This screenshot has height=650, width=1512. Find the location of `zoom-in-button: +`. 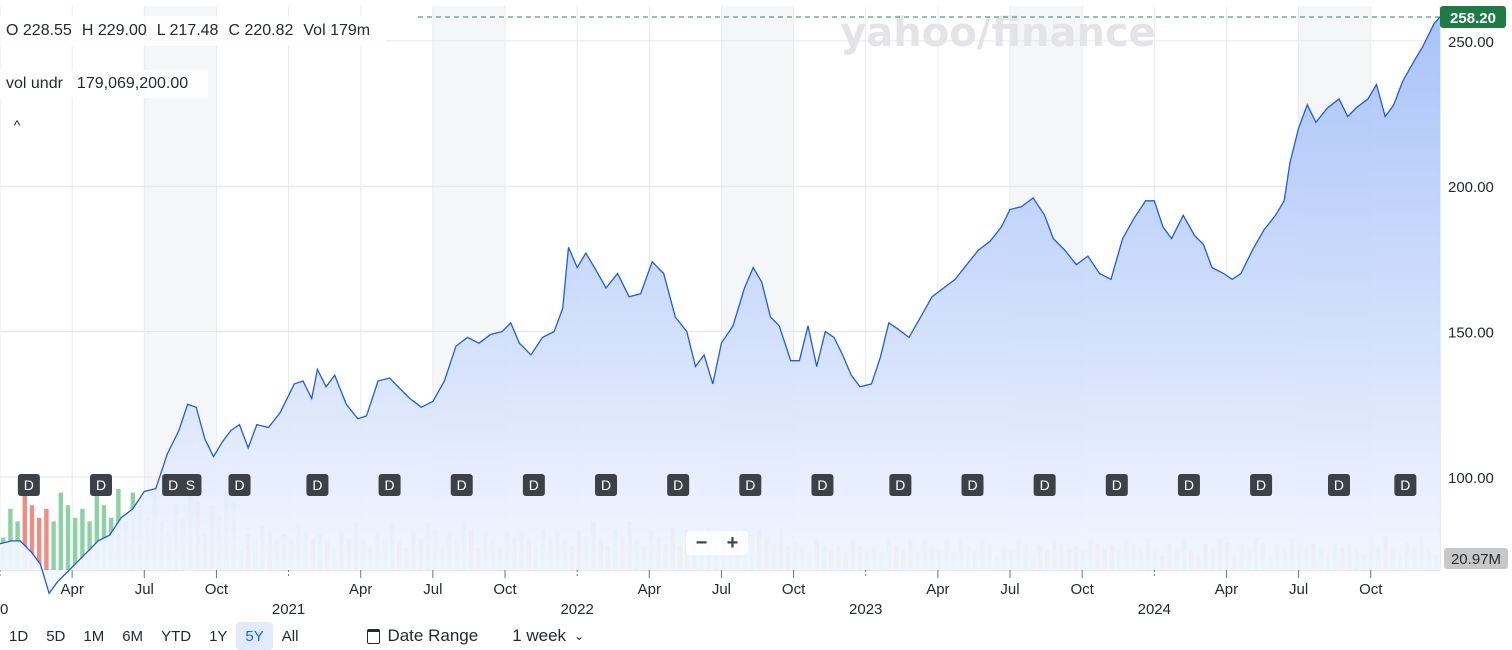

zoom-in-button: + is located at coordinates (732, 543).